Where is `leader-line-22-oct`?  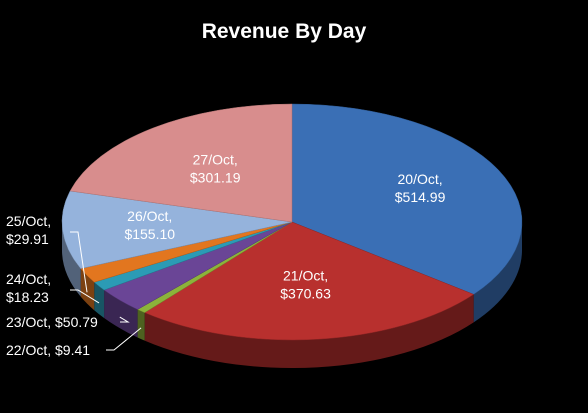 leader-line-22-oct is located at coordinates (124, 339).